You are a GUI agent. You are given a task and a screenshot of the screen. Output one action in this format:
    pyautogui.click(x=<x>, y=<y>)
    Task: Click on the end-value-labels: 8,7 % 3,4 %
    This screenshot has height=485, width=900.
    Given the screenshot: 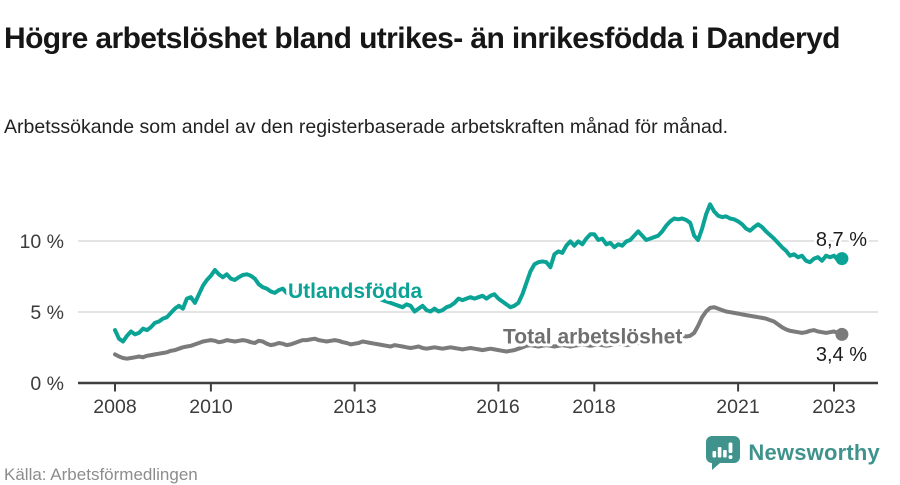 What is the action you would take?
    pyautogui.click(x=841, y=298)
    